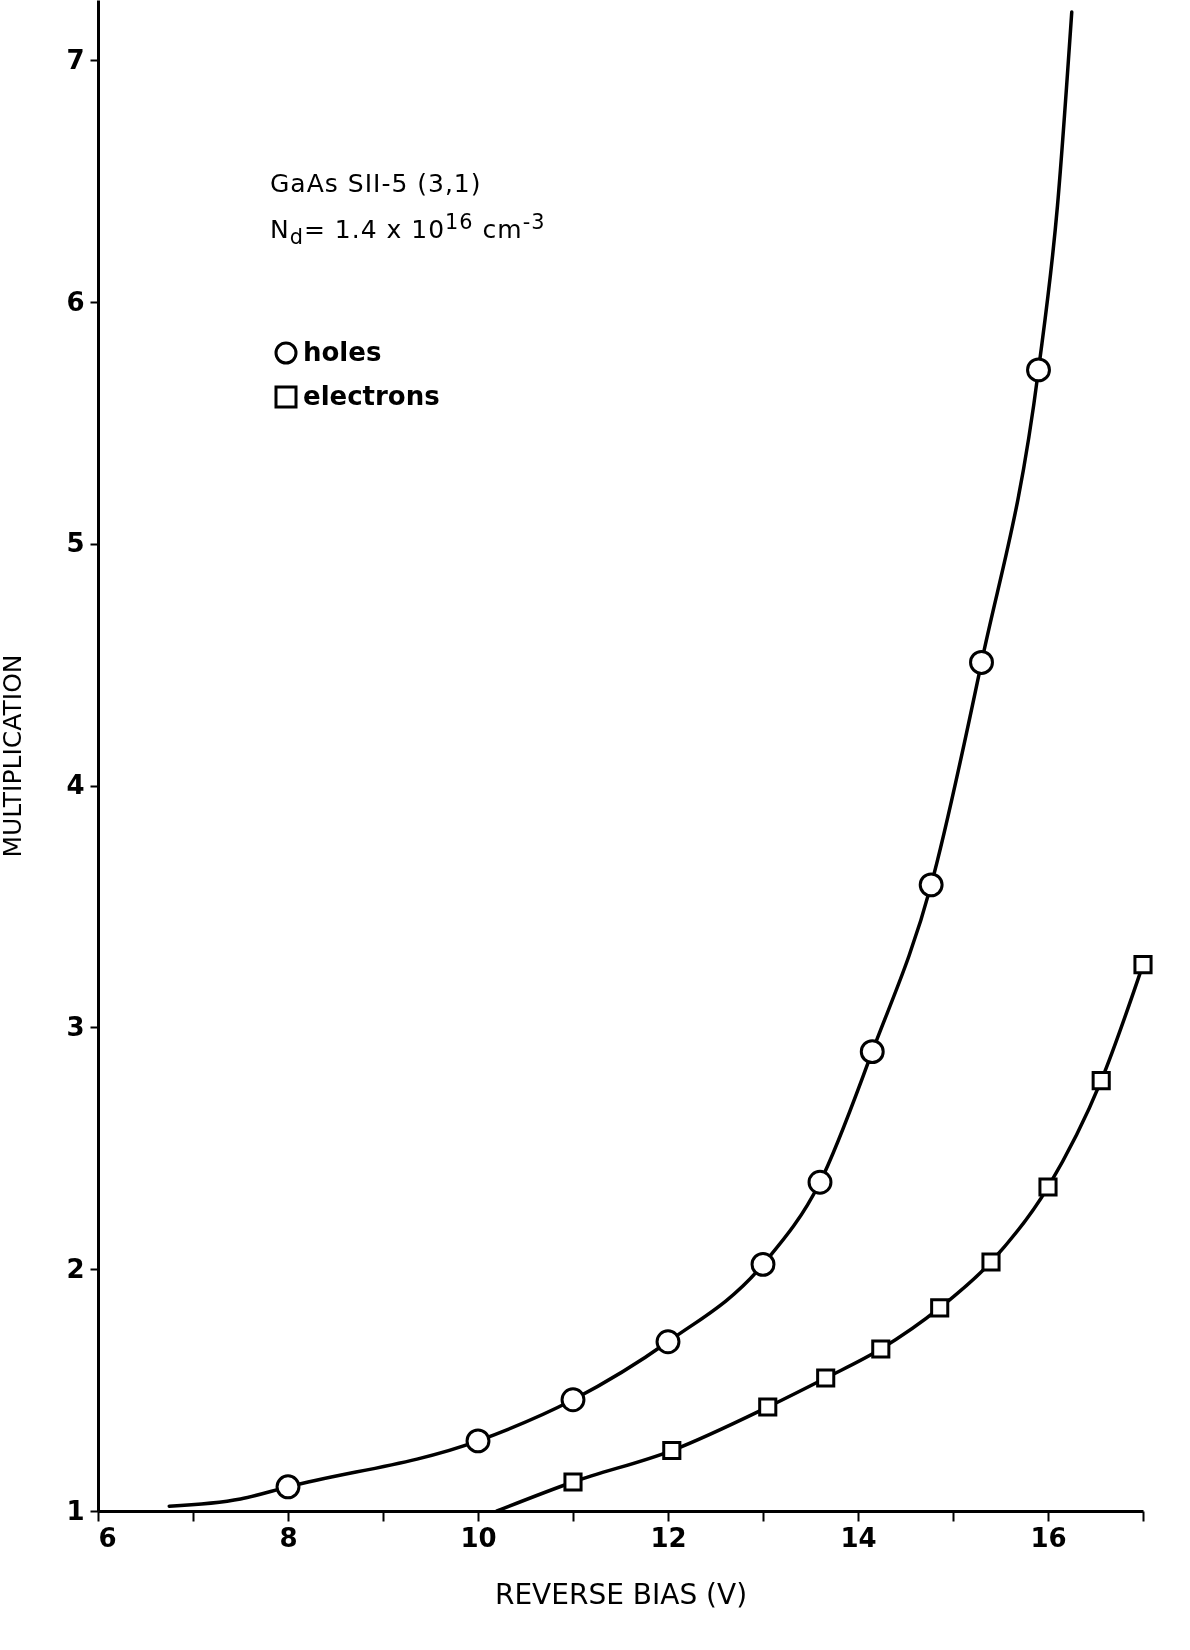 The image size is (1190, 1650). What do you see at coordinates (75, 543) in the screenshot?
I see `y-tick-label: 5` at bounding box center [75, 543].